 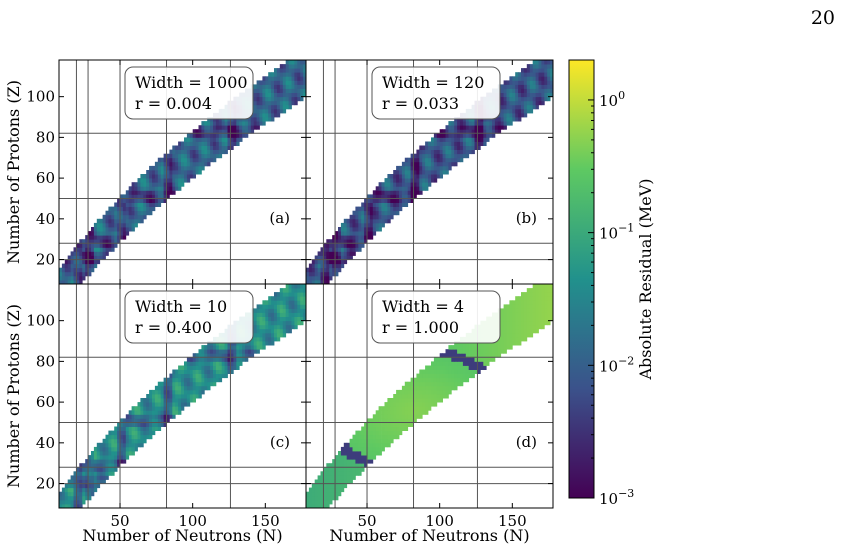 I want to click on panel-letter: (a), so click(x=279, y=218).